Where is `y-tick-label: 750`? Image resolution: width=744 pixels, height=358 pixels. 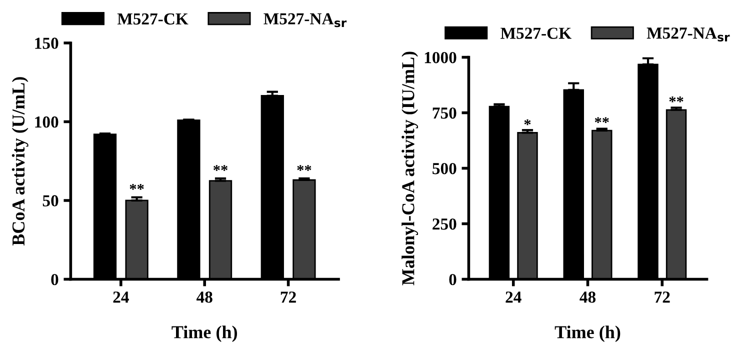
y-tick-label: 750 is located at coordinates (444, 113).